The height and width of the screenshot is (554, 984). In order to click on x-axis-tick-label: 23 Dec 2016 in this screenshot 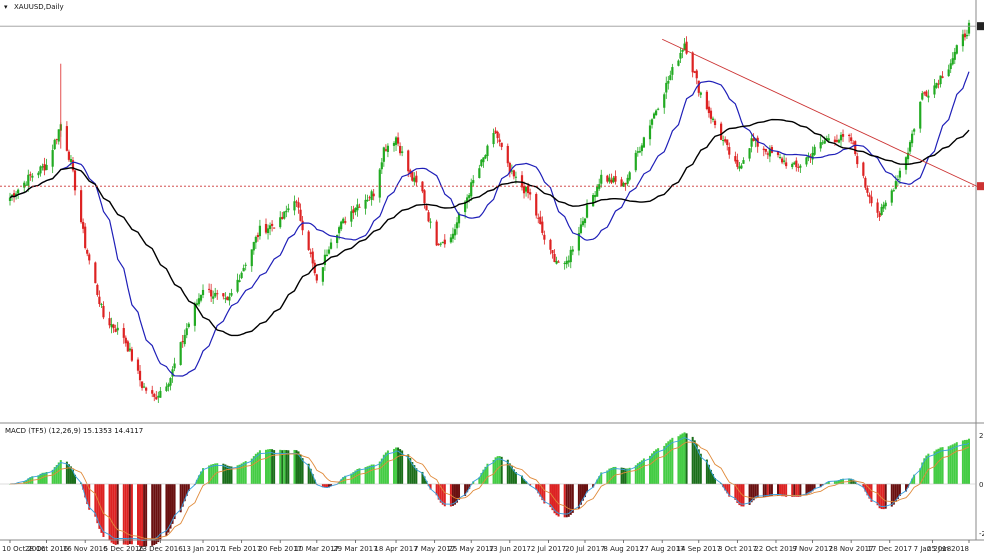, I will do `click(160, 549)`.